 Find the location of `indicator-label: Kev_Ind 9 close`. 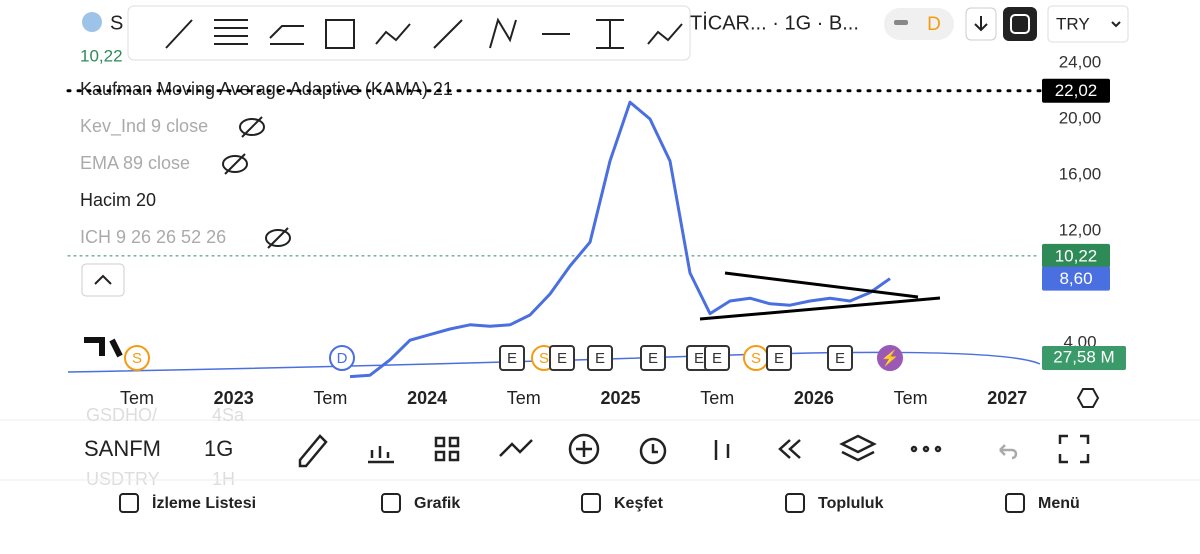

indicator-label: Kev_Ind 9 close is located at coordinates (144, 126).